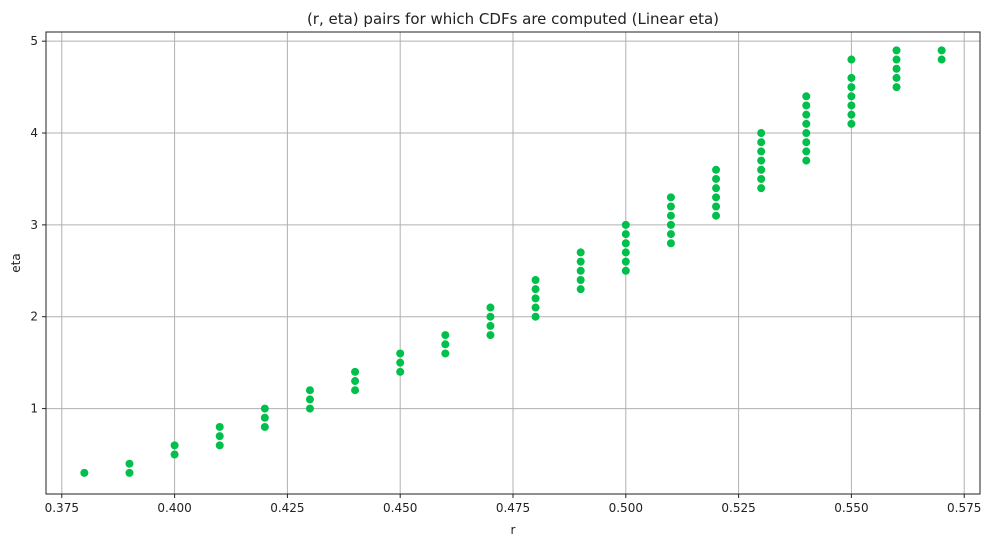  Describe the element at coordinates (738, 508) in the screenshot. I see `x-tick-label: 0.525` at that location.